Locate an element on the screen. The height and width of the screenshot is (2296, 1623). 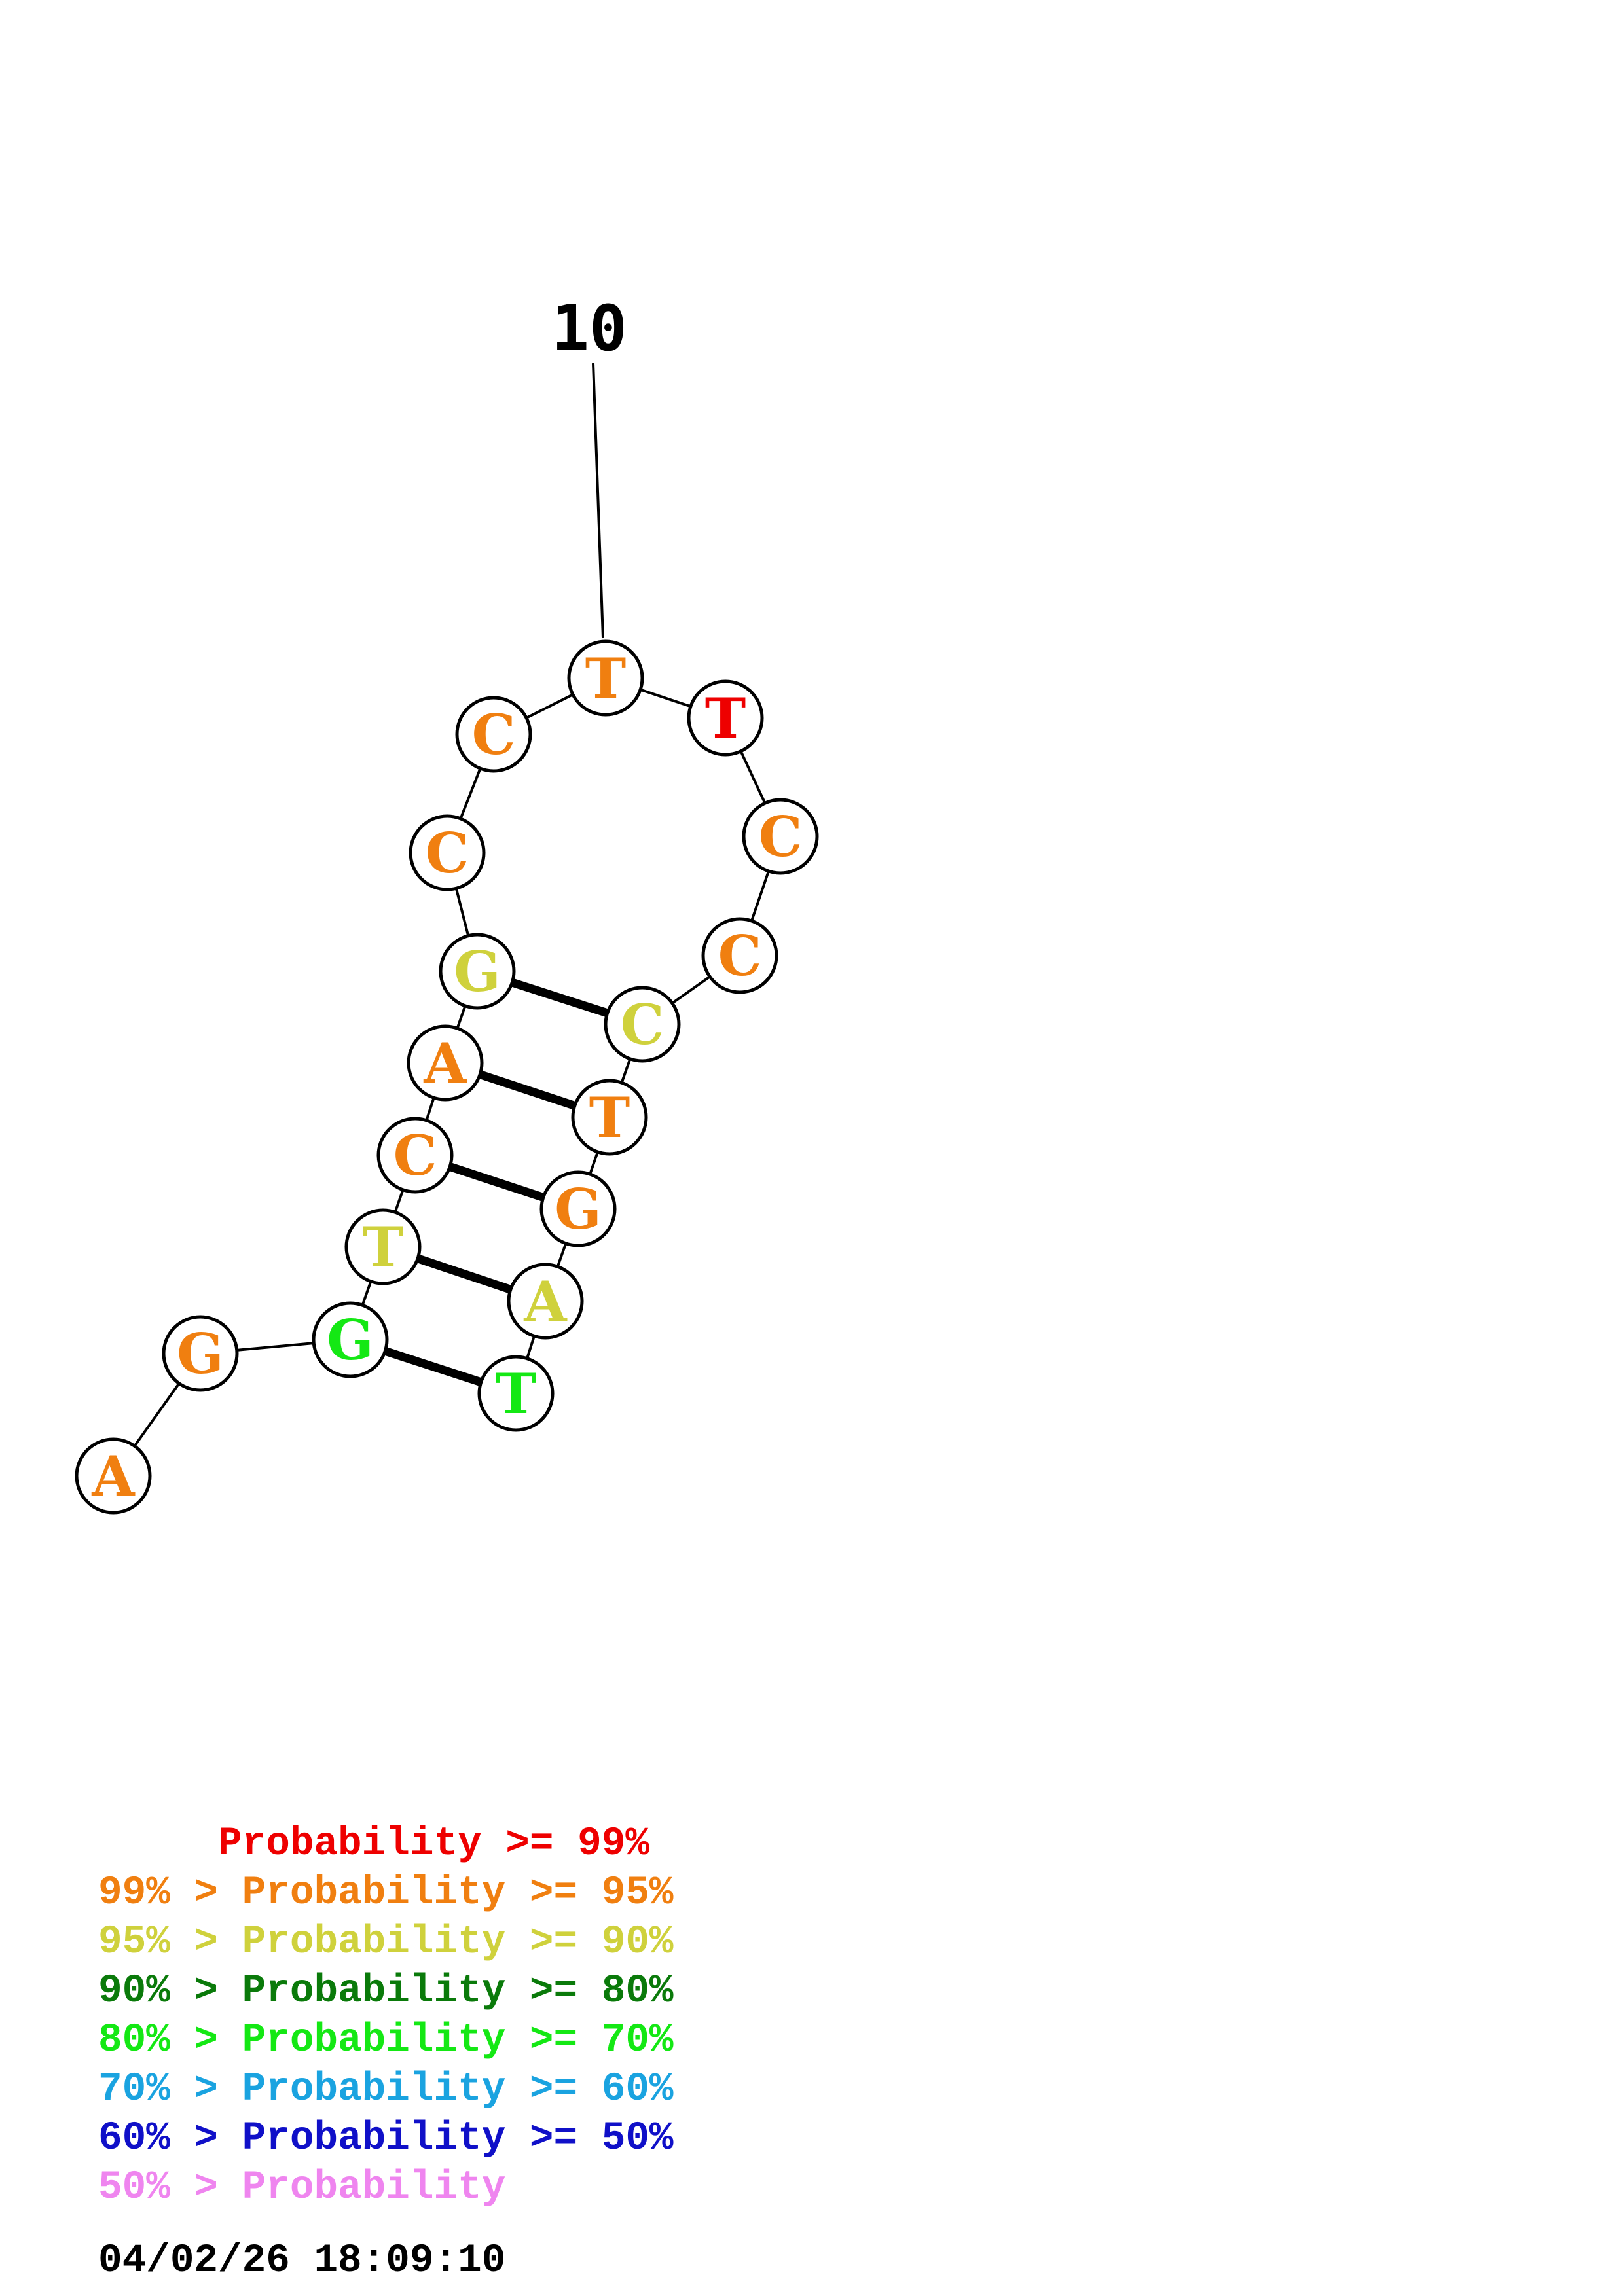
legend-row-6: 70% > Probability >= 60% is located at coordinates (386, 2089).